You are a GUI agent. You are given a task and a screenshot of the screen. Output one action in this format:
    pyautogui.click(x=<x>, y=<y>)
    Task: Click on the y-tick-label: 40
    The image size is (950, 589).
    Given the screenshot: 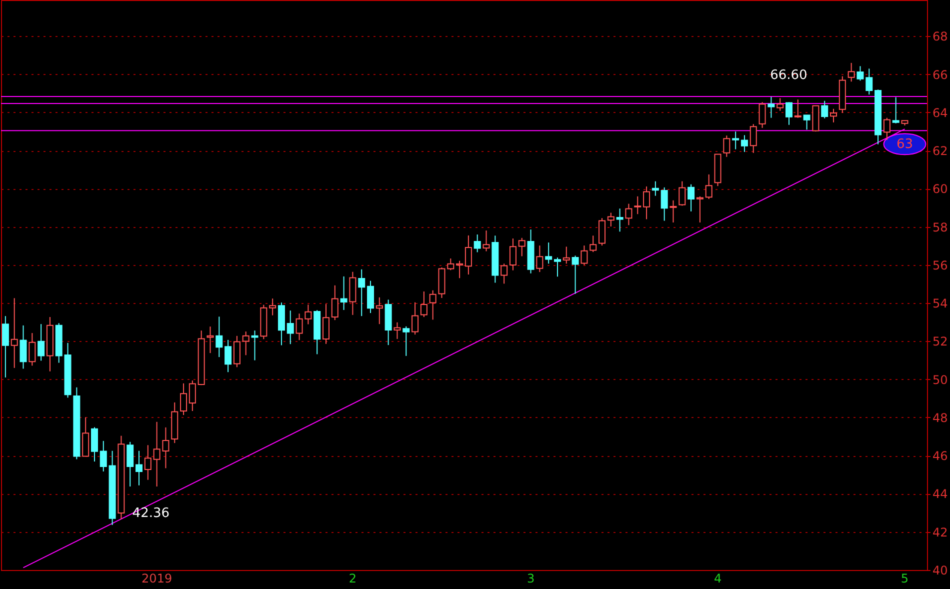 What is the action you would take?
    pyautogui.click(x=940, y=571)
    